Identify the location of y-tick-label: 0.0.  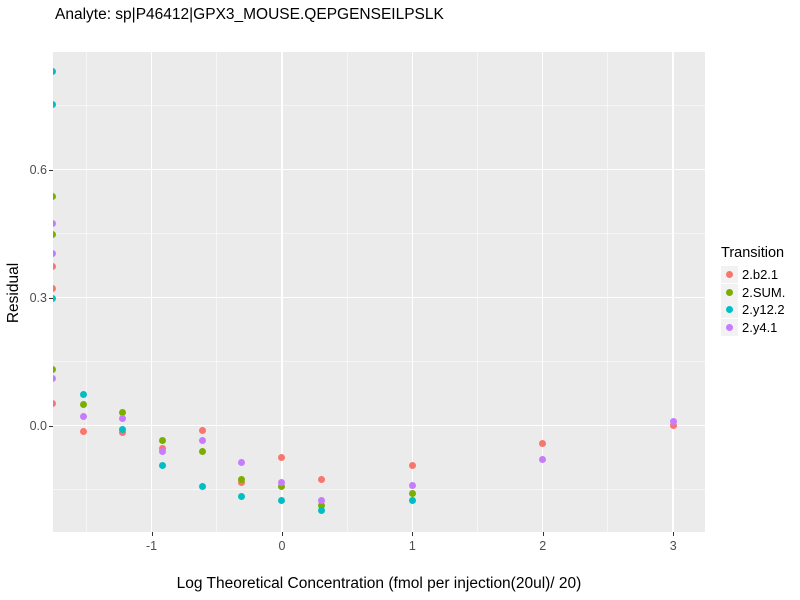
(38, 425).